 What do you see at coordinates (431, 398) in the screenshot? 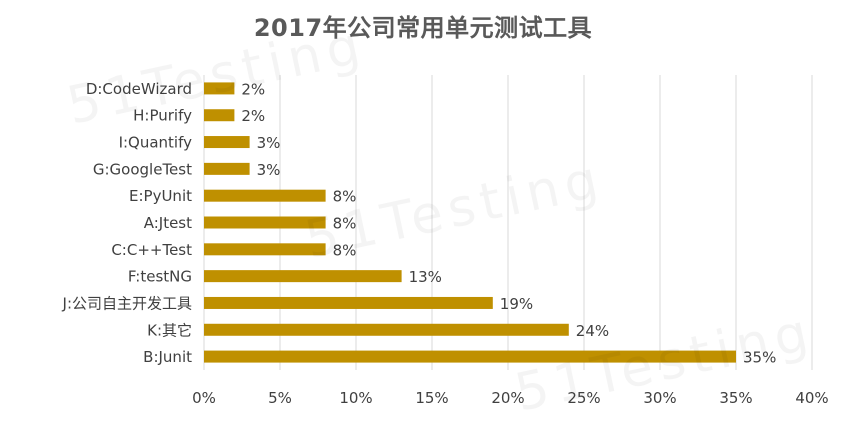
I see `x-tick-label: 15%` at bounding box center [431, 398].